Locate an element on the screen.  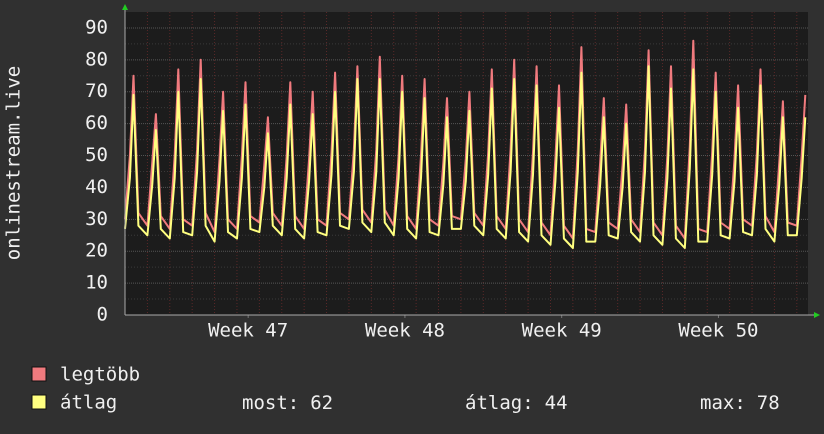
legend-label: legtöbb is located at coordinates (100, 375).